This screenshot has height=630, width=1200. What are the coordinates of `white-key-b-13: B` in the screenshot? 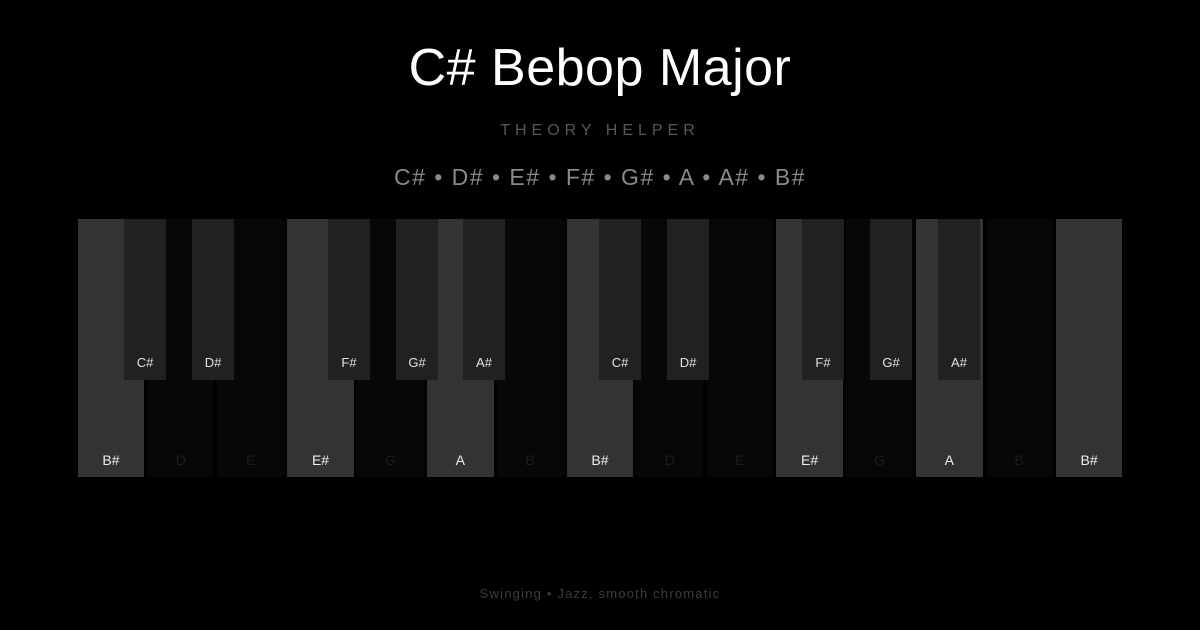 It's located at (1019, 348).